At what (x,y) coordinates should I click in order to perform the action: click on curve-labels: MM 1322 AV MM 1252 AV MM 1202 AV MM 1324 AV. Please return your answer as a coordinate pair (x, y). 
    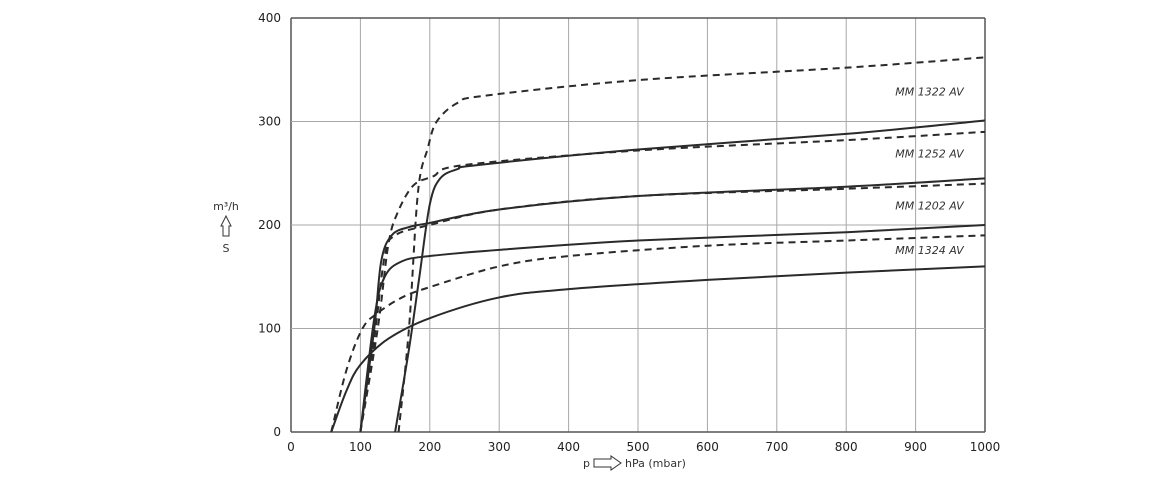
    Looking at the image, I should click on (930, 171).